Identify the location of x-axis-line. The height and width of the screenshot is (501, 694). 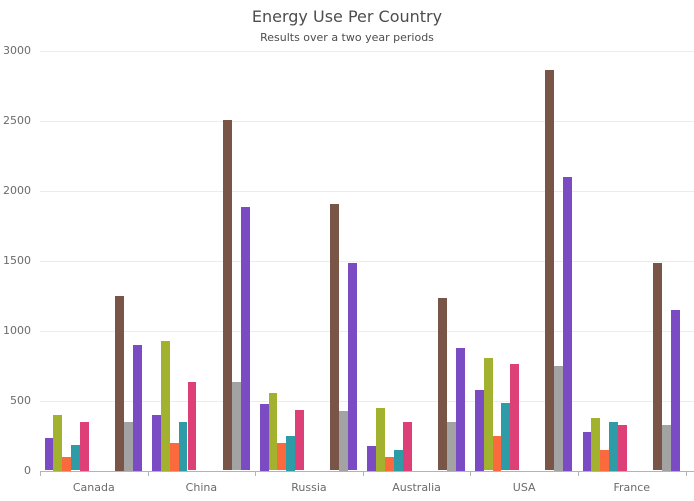
(367, 471).